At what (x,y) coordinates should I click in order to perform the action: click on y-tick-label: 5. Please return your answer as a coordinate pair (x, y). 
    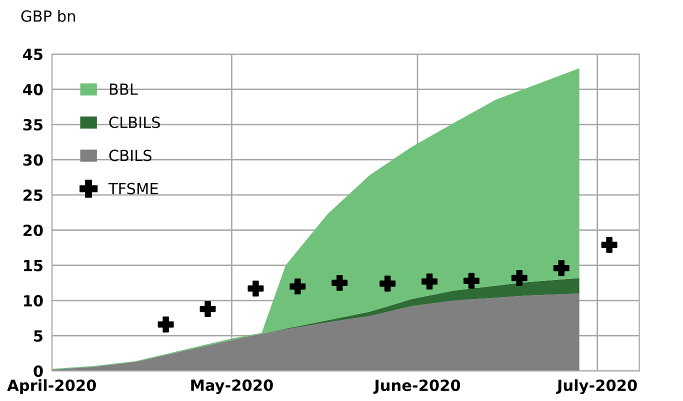
    Looking at the image, I should click on (38, 336).